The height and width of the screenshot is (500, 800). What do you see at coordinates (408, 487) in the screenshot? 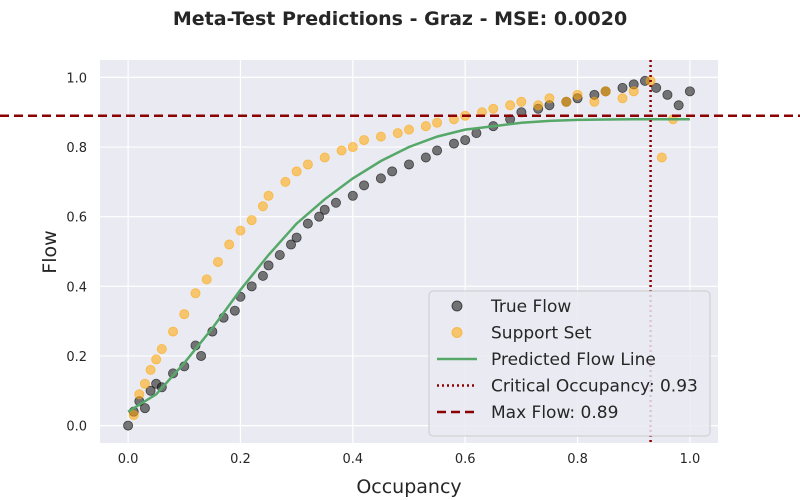
I see `x-axis-label: Occupancy` at bounding box center [408, 487].